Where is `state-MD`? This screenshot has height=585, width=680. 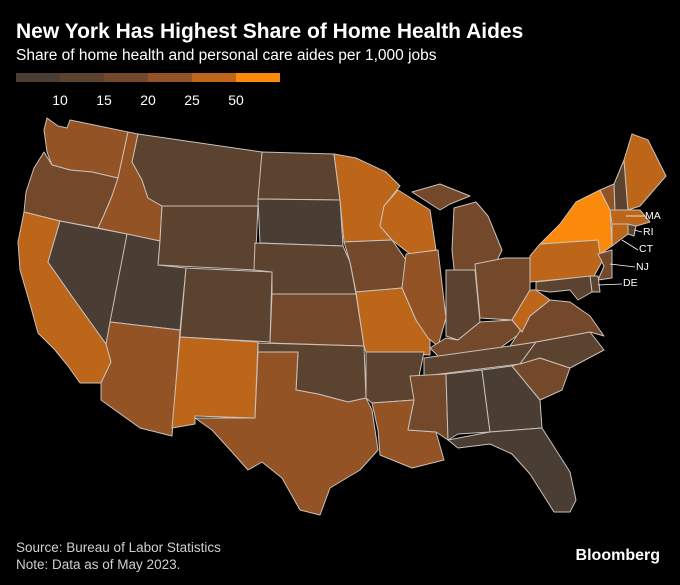
state-MD is located at coordinates (564, 288).